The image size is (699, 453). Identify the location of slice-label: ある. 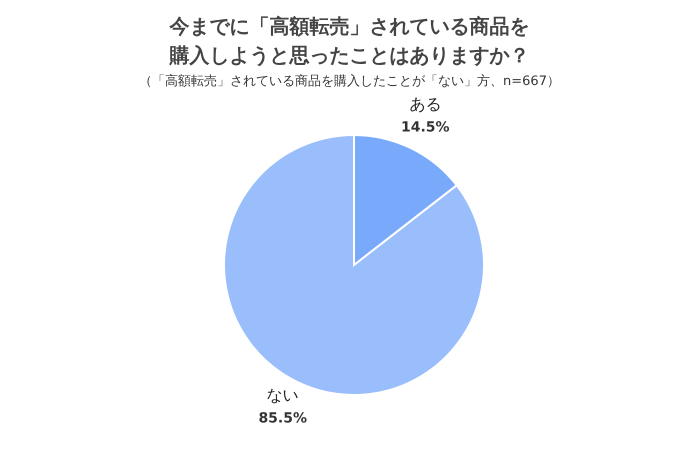
(425, 104).